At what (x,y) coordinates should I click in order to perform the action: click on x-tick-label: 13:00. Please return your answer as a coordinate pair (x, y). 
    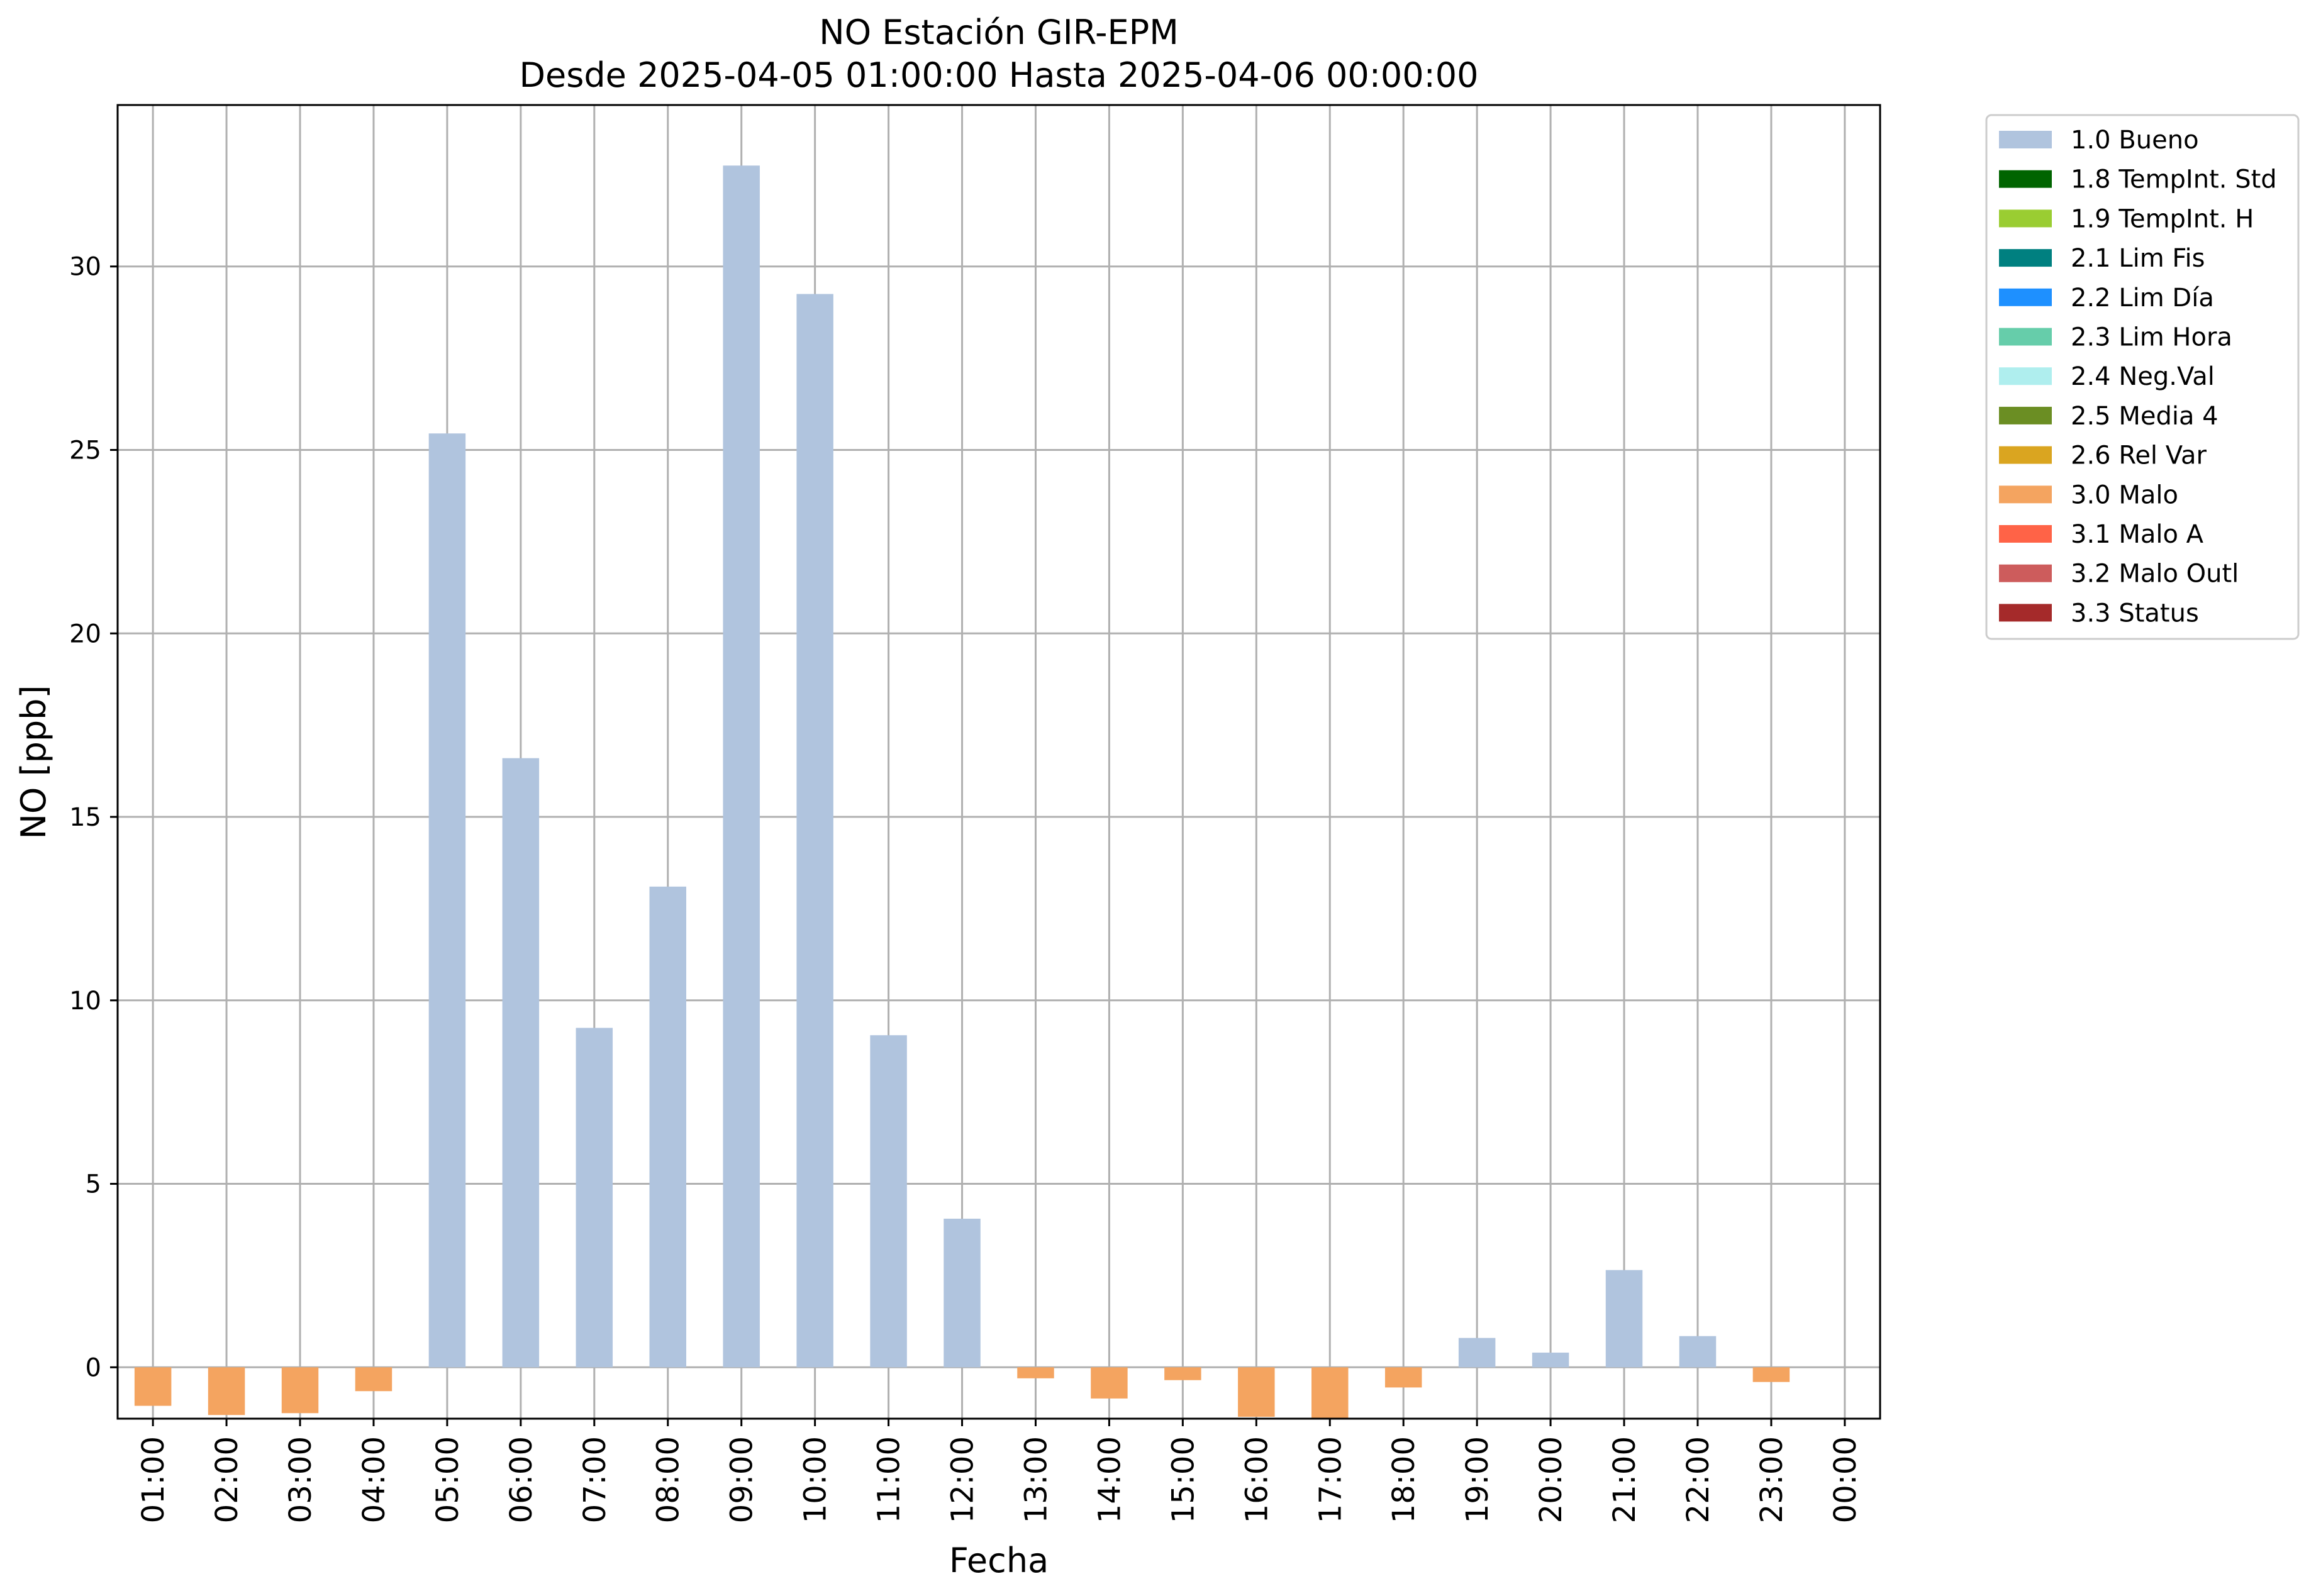
    Looking at the image, I should click on (1036, 1480).